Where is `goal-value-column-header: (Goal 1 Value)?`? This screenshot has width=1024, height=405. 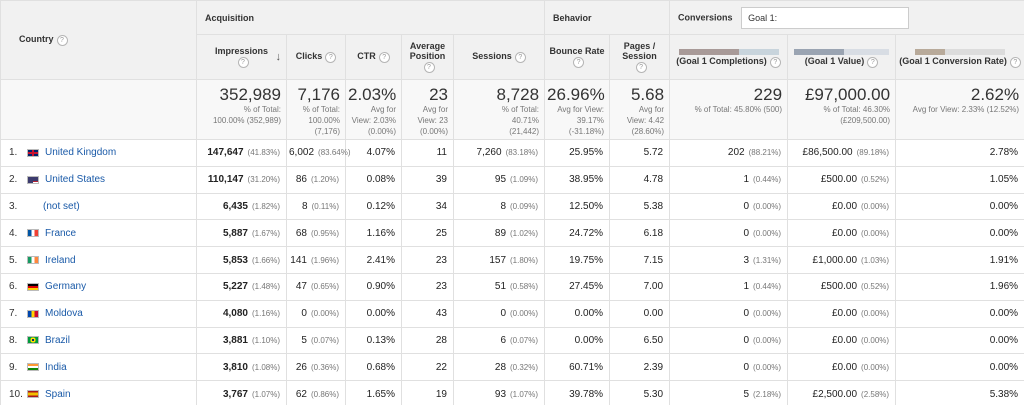 goal-value-column-header: (Goal 1 Value)? is located at coordinates (842, 57).